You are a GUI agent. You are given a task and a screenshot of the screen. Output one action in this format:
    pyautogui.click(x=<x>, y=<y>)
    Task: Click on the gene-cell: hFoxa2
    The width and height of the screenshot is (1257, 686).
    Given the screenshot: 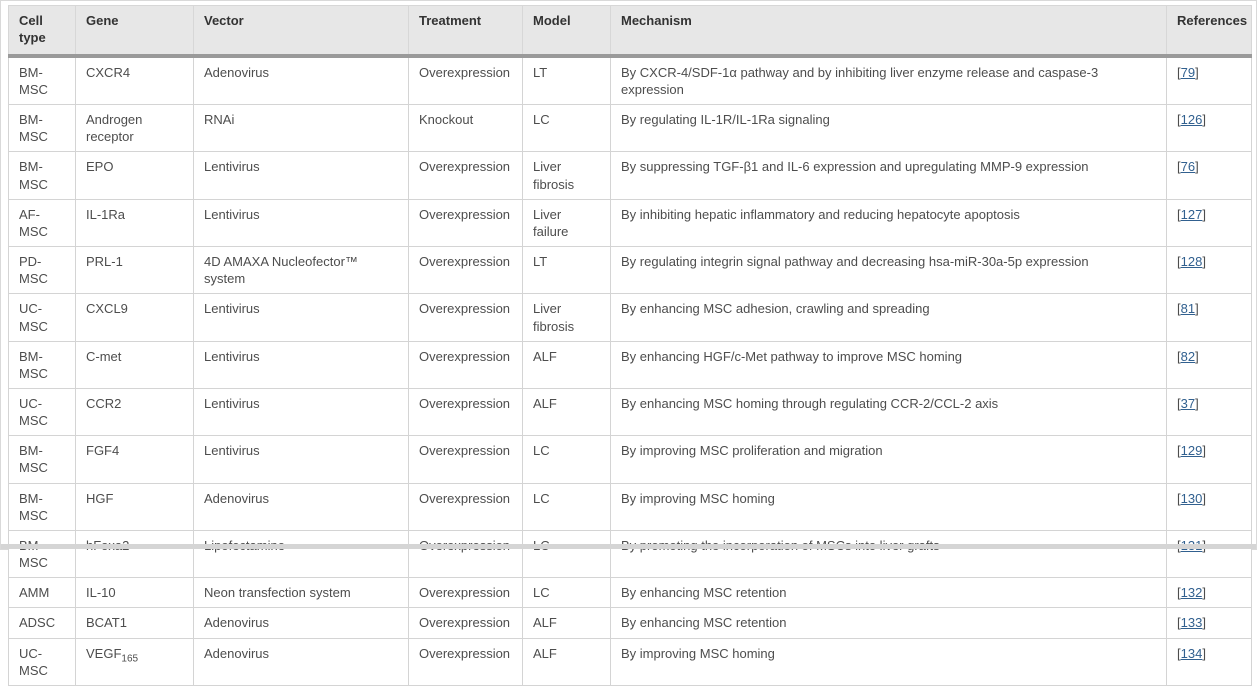 What is the action you would take?
    pyautogui.click(x=134, y=554)
    